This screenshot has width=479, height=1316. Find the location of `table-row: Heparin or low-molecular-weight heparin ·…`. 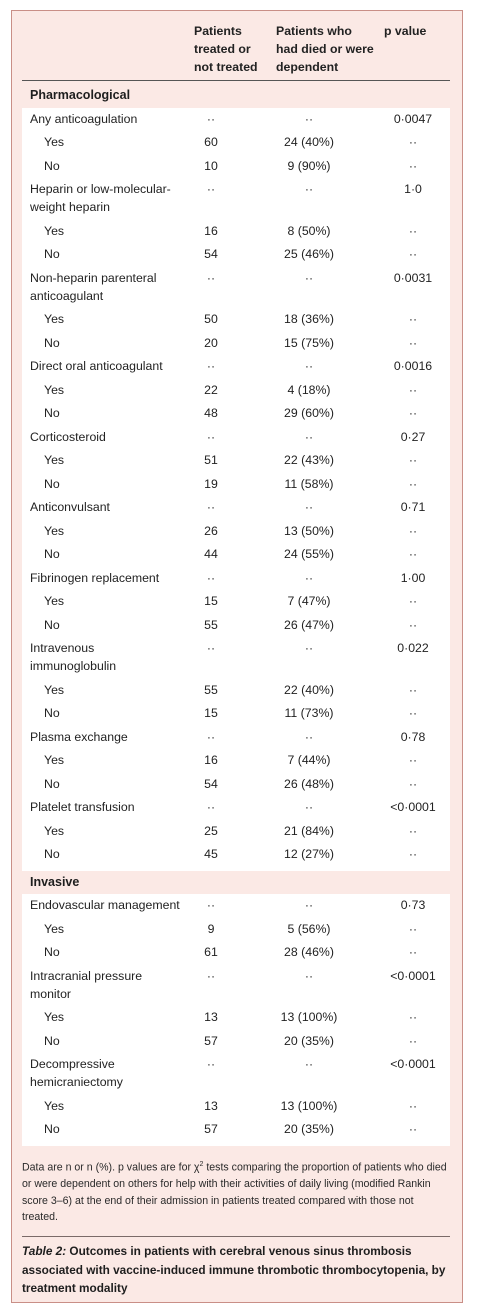

table-row: Heparin or low-molecular-weight heparin ·… is located at coordinates (236, 201).